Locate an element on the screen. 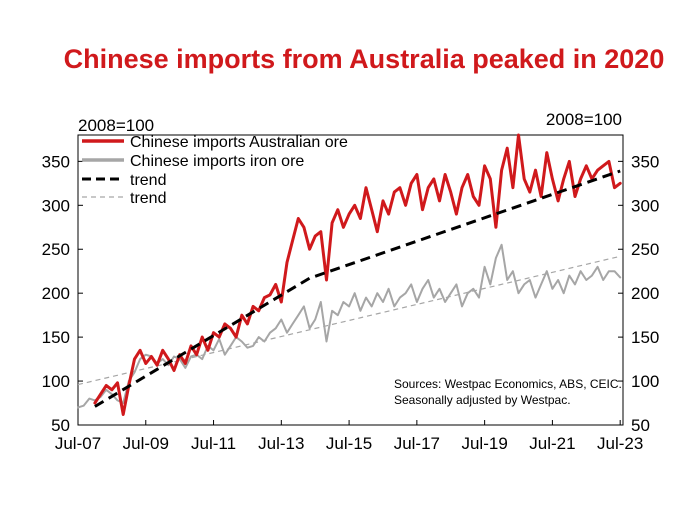  y-tick-label-left: 200 is located at coordinates (56, 293).